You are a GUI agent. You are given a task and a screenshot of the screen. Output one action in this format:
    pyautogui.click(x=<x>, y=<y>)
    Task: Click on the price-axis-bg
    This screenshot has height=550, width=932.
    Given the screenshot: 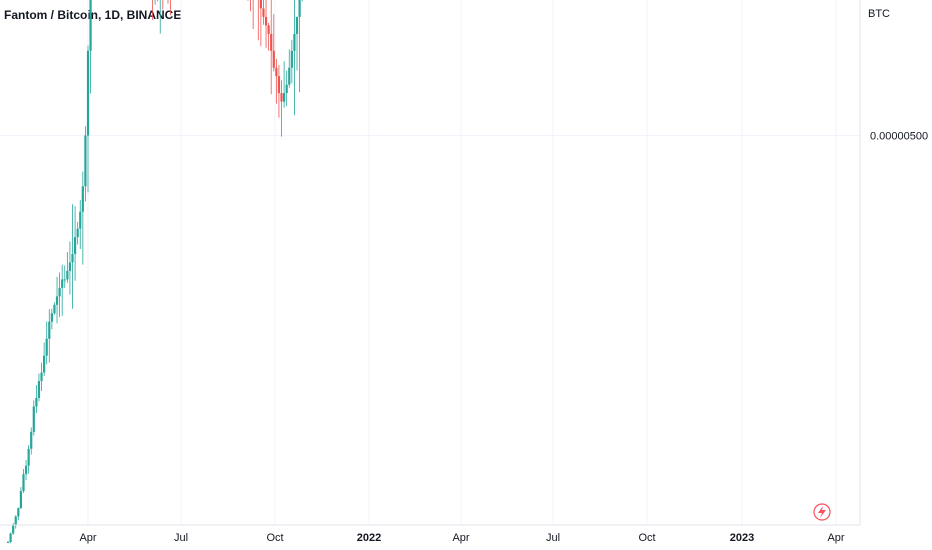 What is the action you would take?
    pyautogui.click(x=896, y=275)
    